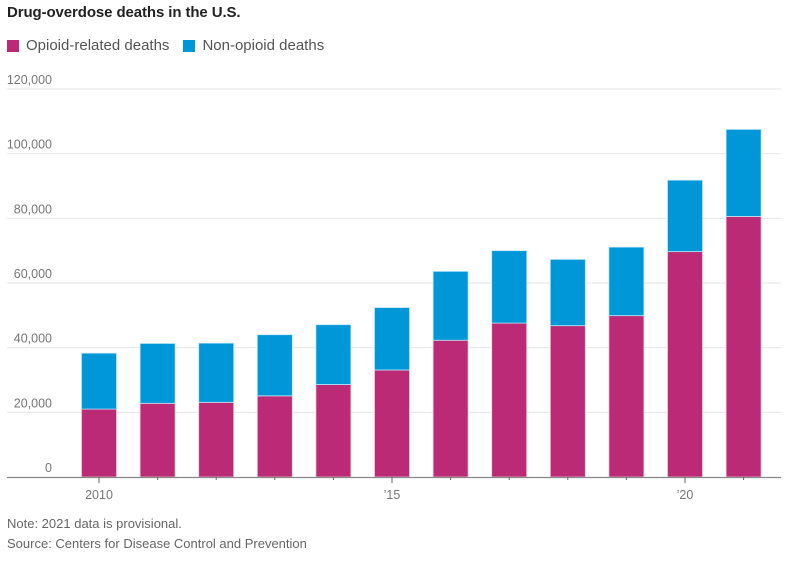  What do you see at coordinates (98, 45) in the screenshot?
I see `legend-label-opioid: Opioid-related deaths` at bounding box center [98, 45].